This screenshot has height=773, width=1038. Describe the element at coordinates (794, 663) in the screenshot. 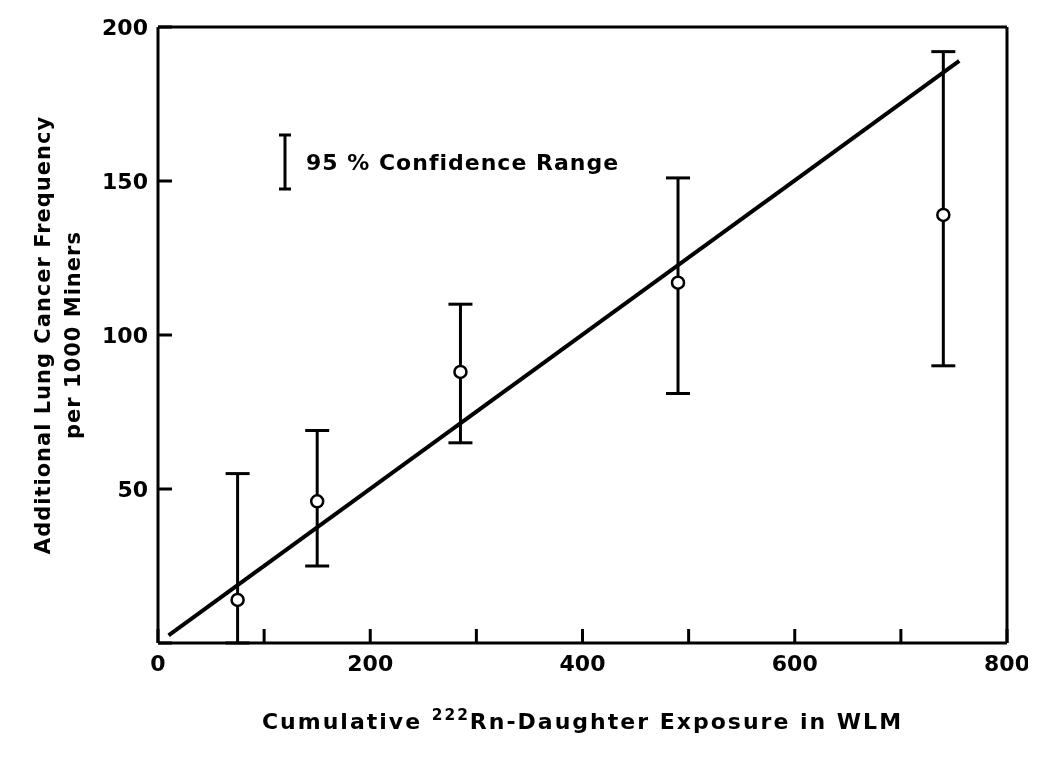

I see `x-tick-label: 600` at that location.